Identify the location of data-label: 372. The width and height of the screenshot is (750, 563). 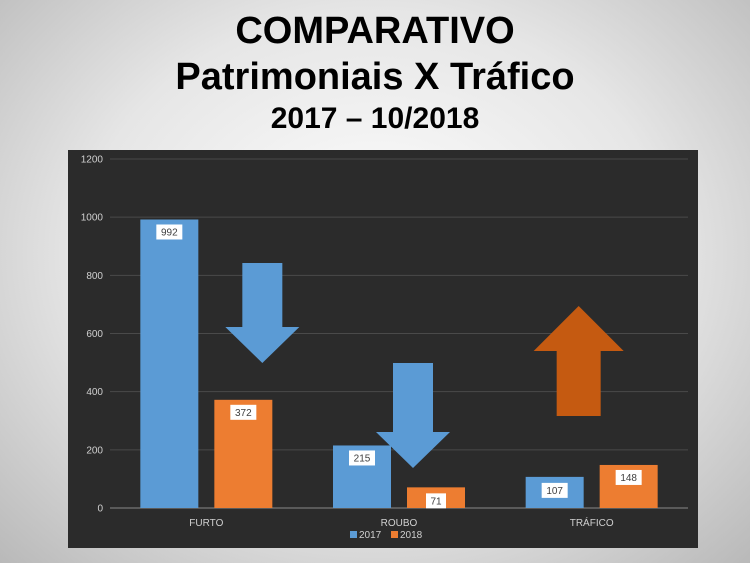
(243, 413).